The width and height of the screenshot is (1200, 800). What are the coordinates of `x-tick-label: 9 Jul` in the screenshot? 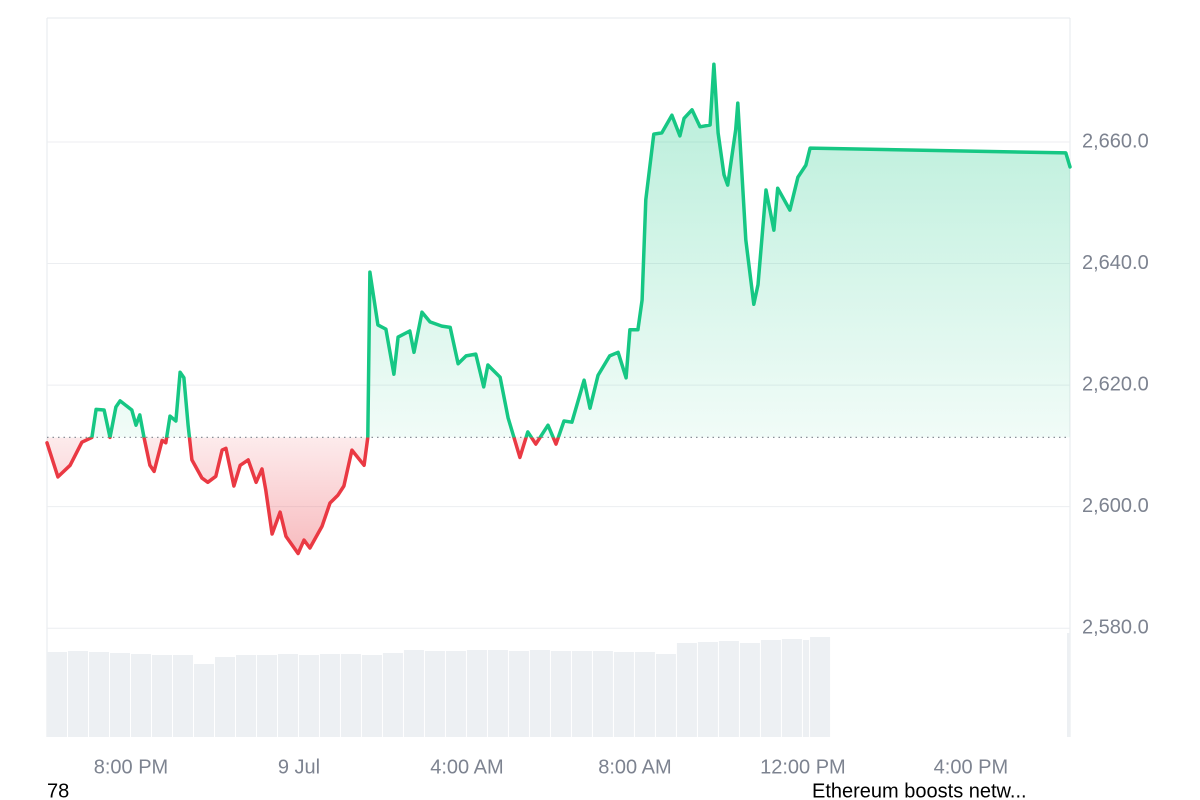 It's located at (299, 767).